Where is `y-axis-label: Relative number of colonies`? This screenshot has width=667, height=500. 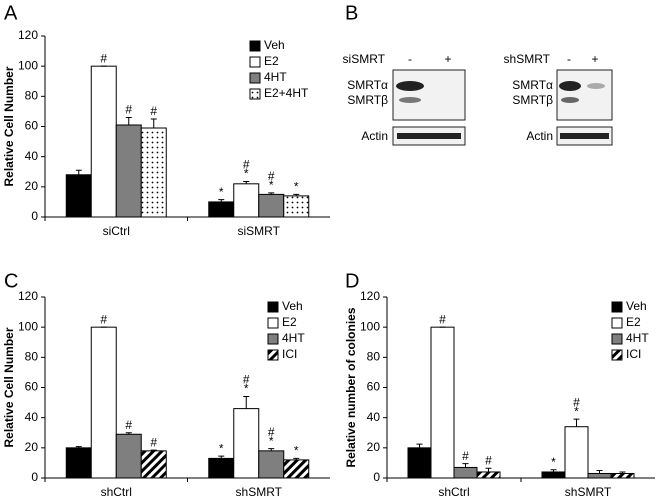 y-axis-label: Relative number of colonies is located at coordinates (351, 387).